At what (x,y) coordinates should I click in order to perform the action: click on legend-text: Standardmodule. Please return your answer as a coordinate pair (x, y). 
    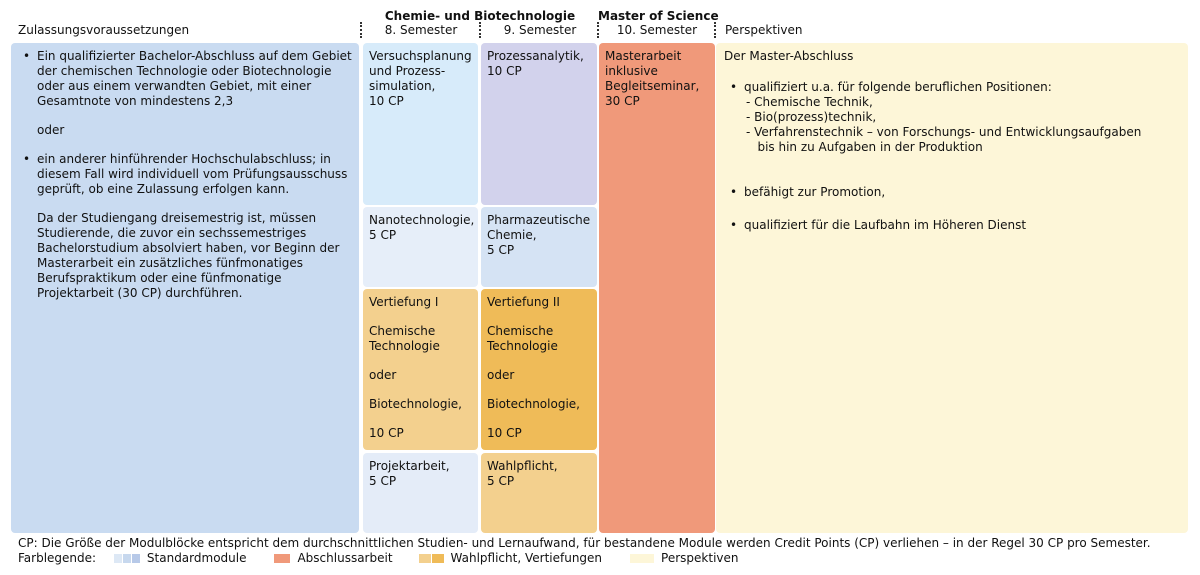
    Looking at the image, I should click on (196, 558).